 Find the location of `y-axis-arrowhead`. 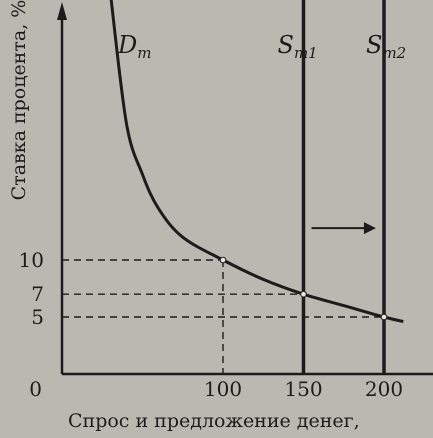

y-axis-arrowhead is located at coordinates (62, 11).